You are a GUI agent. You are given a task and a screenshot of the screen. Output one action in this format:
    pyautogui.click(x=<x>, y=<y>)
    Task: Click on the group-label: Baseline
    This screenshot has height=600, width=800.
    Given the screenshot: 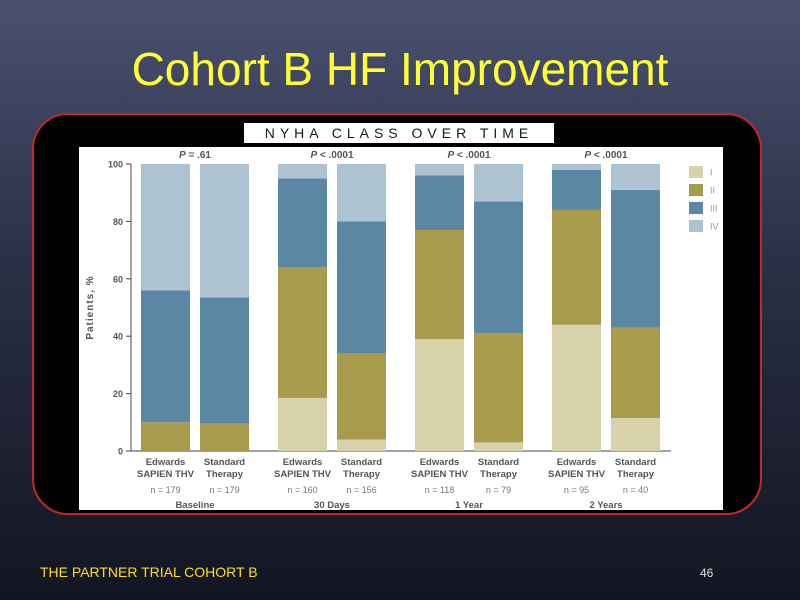 What is the action you would take?
    pyautogui.click(x=194, y=505)
    